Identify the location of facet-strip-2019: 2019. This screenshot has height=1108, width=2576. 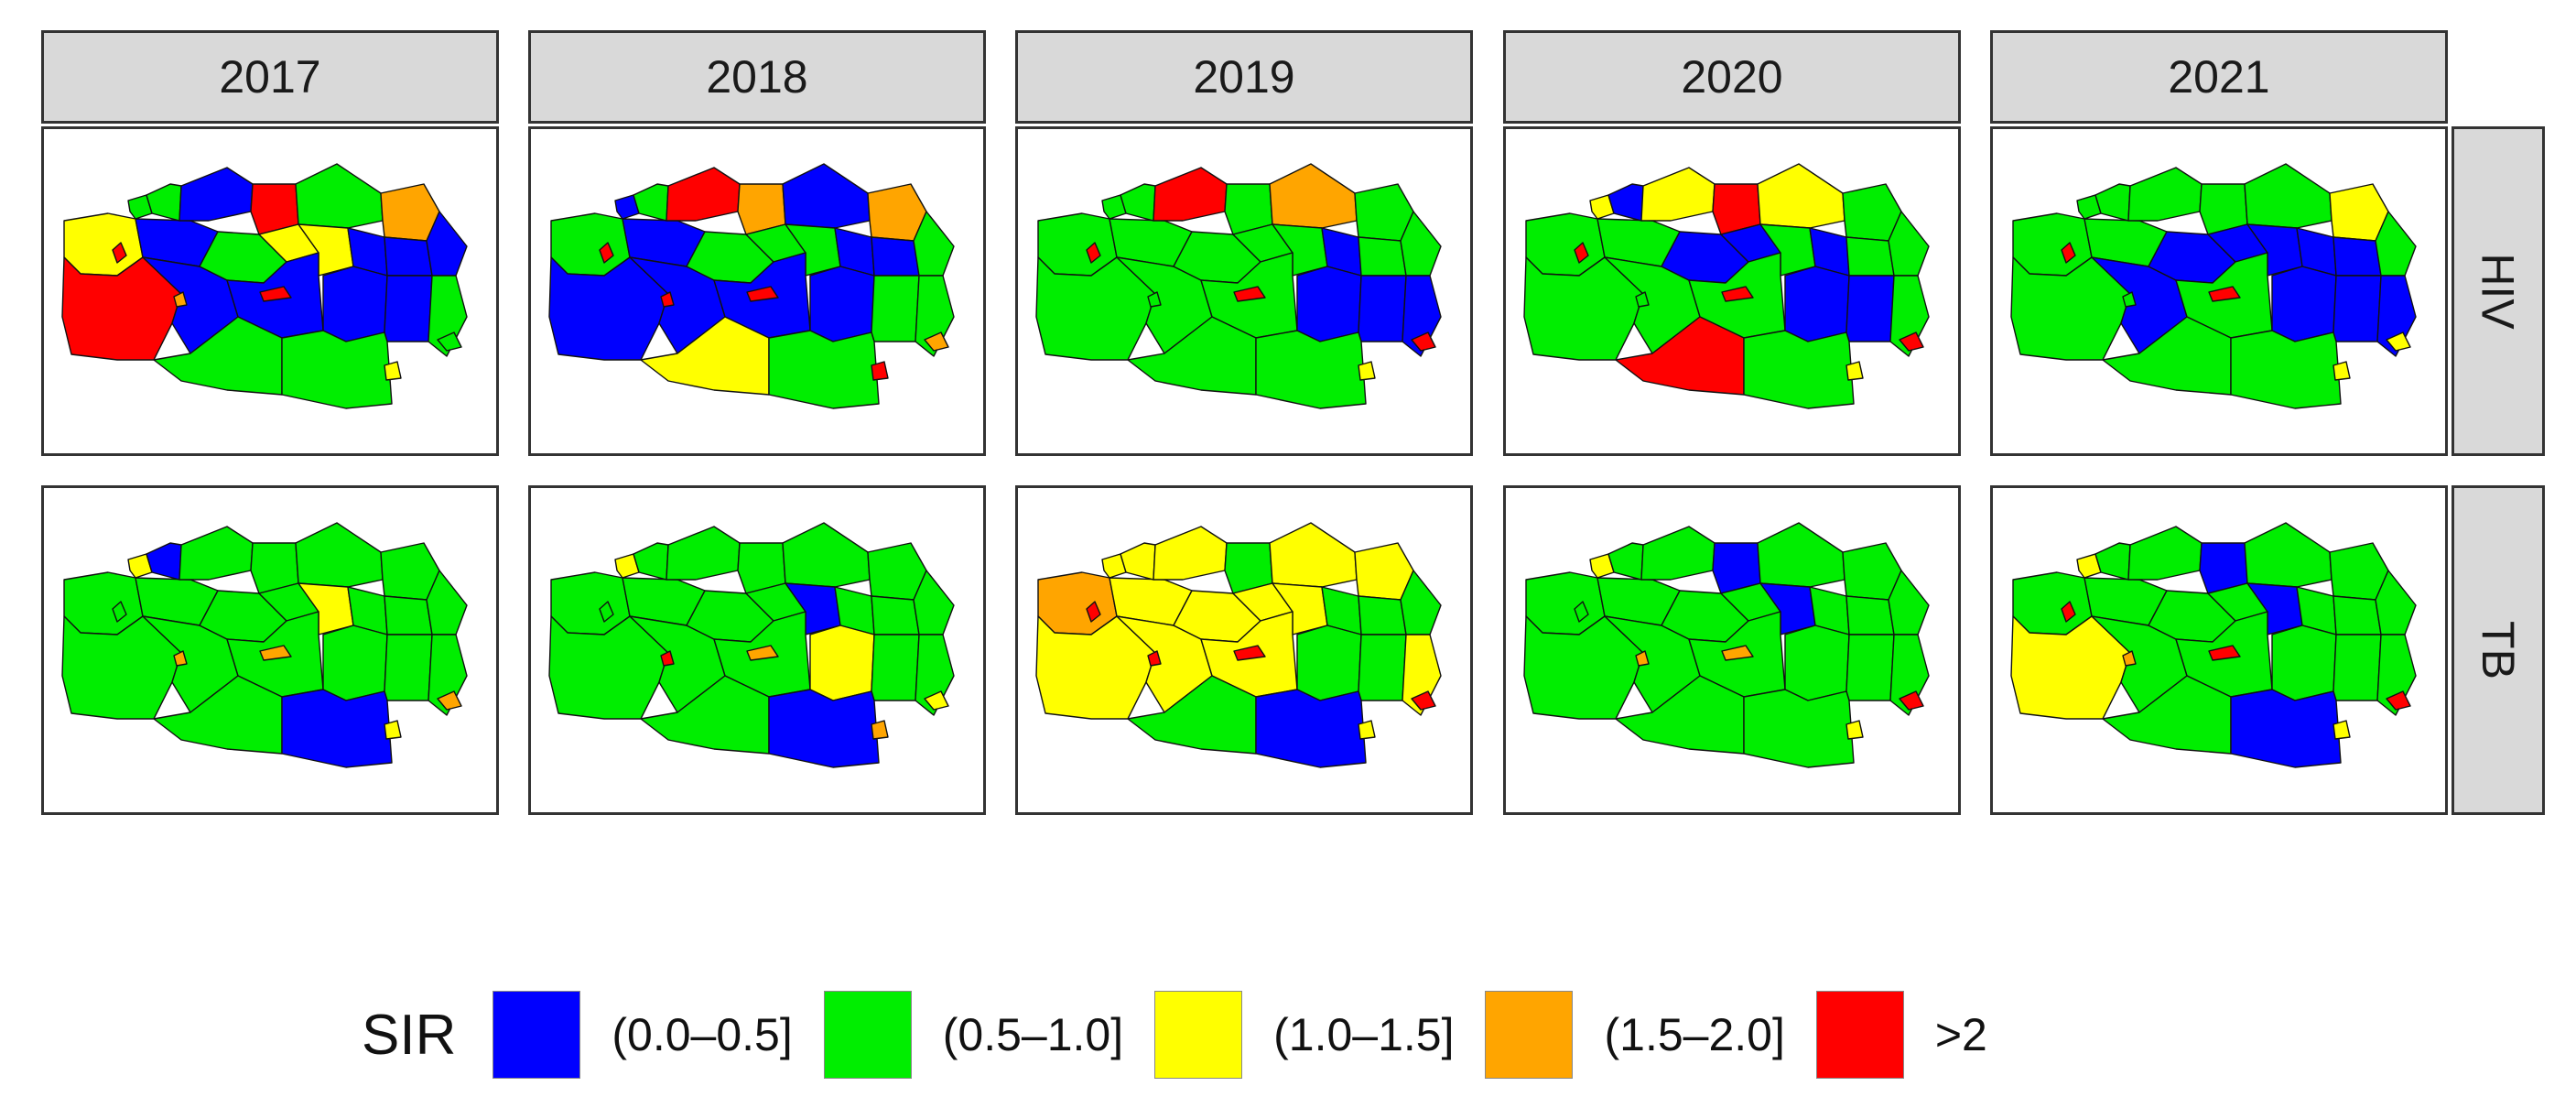
(1244, 77).